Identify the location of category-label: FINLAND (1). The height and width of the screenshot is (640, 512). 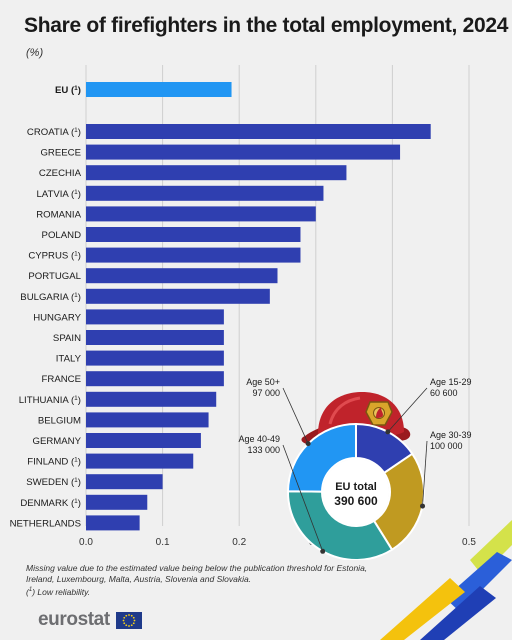
(54, 462).